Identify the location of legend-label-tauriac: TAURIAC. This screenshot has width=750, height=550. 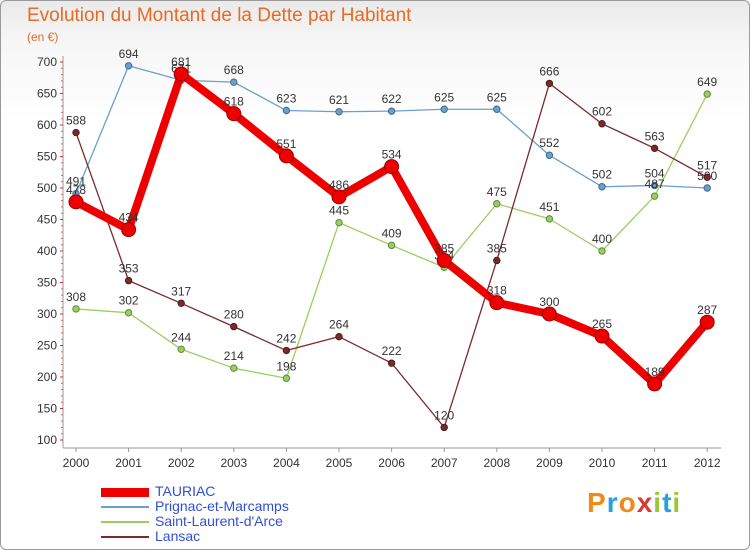
(185, 491).